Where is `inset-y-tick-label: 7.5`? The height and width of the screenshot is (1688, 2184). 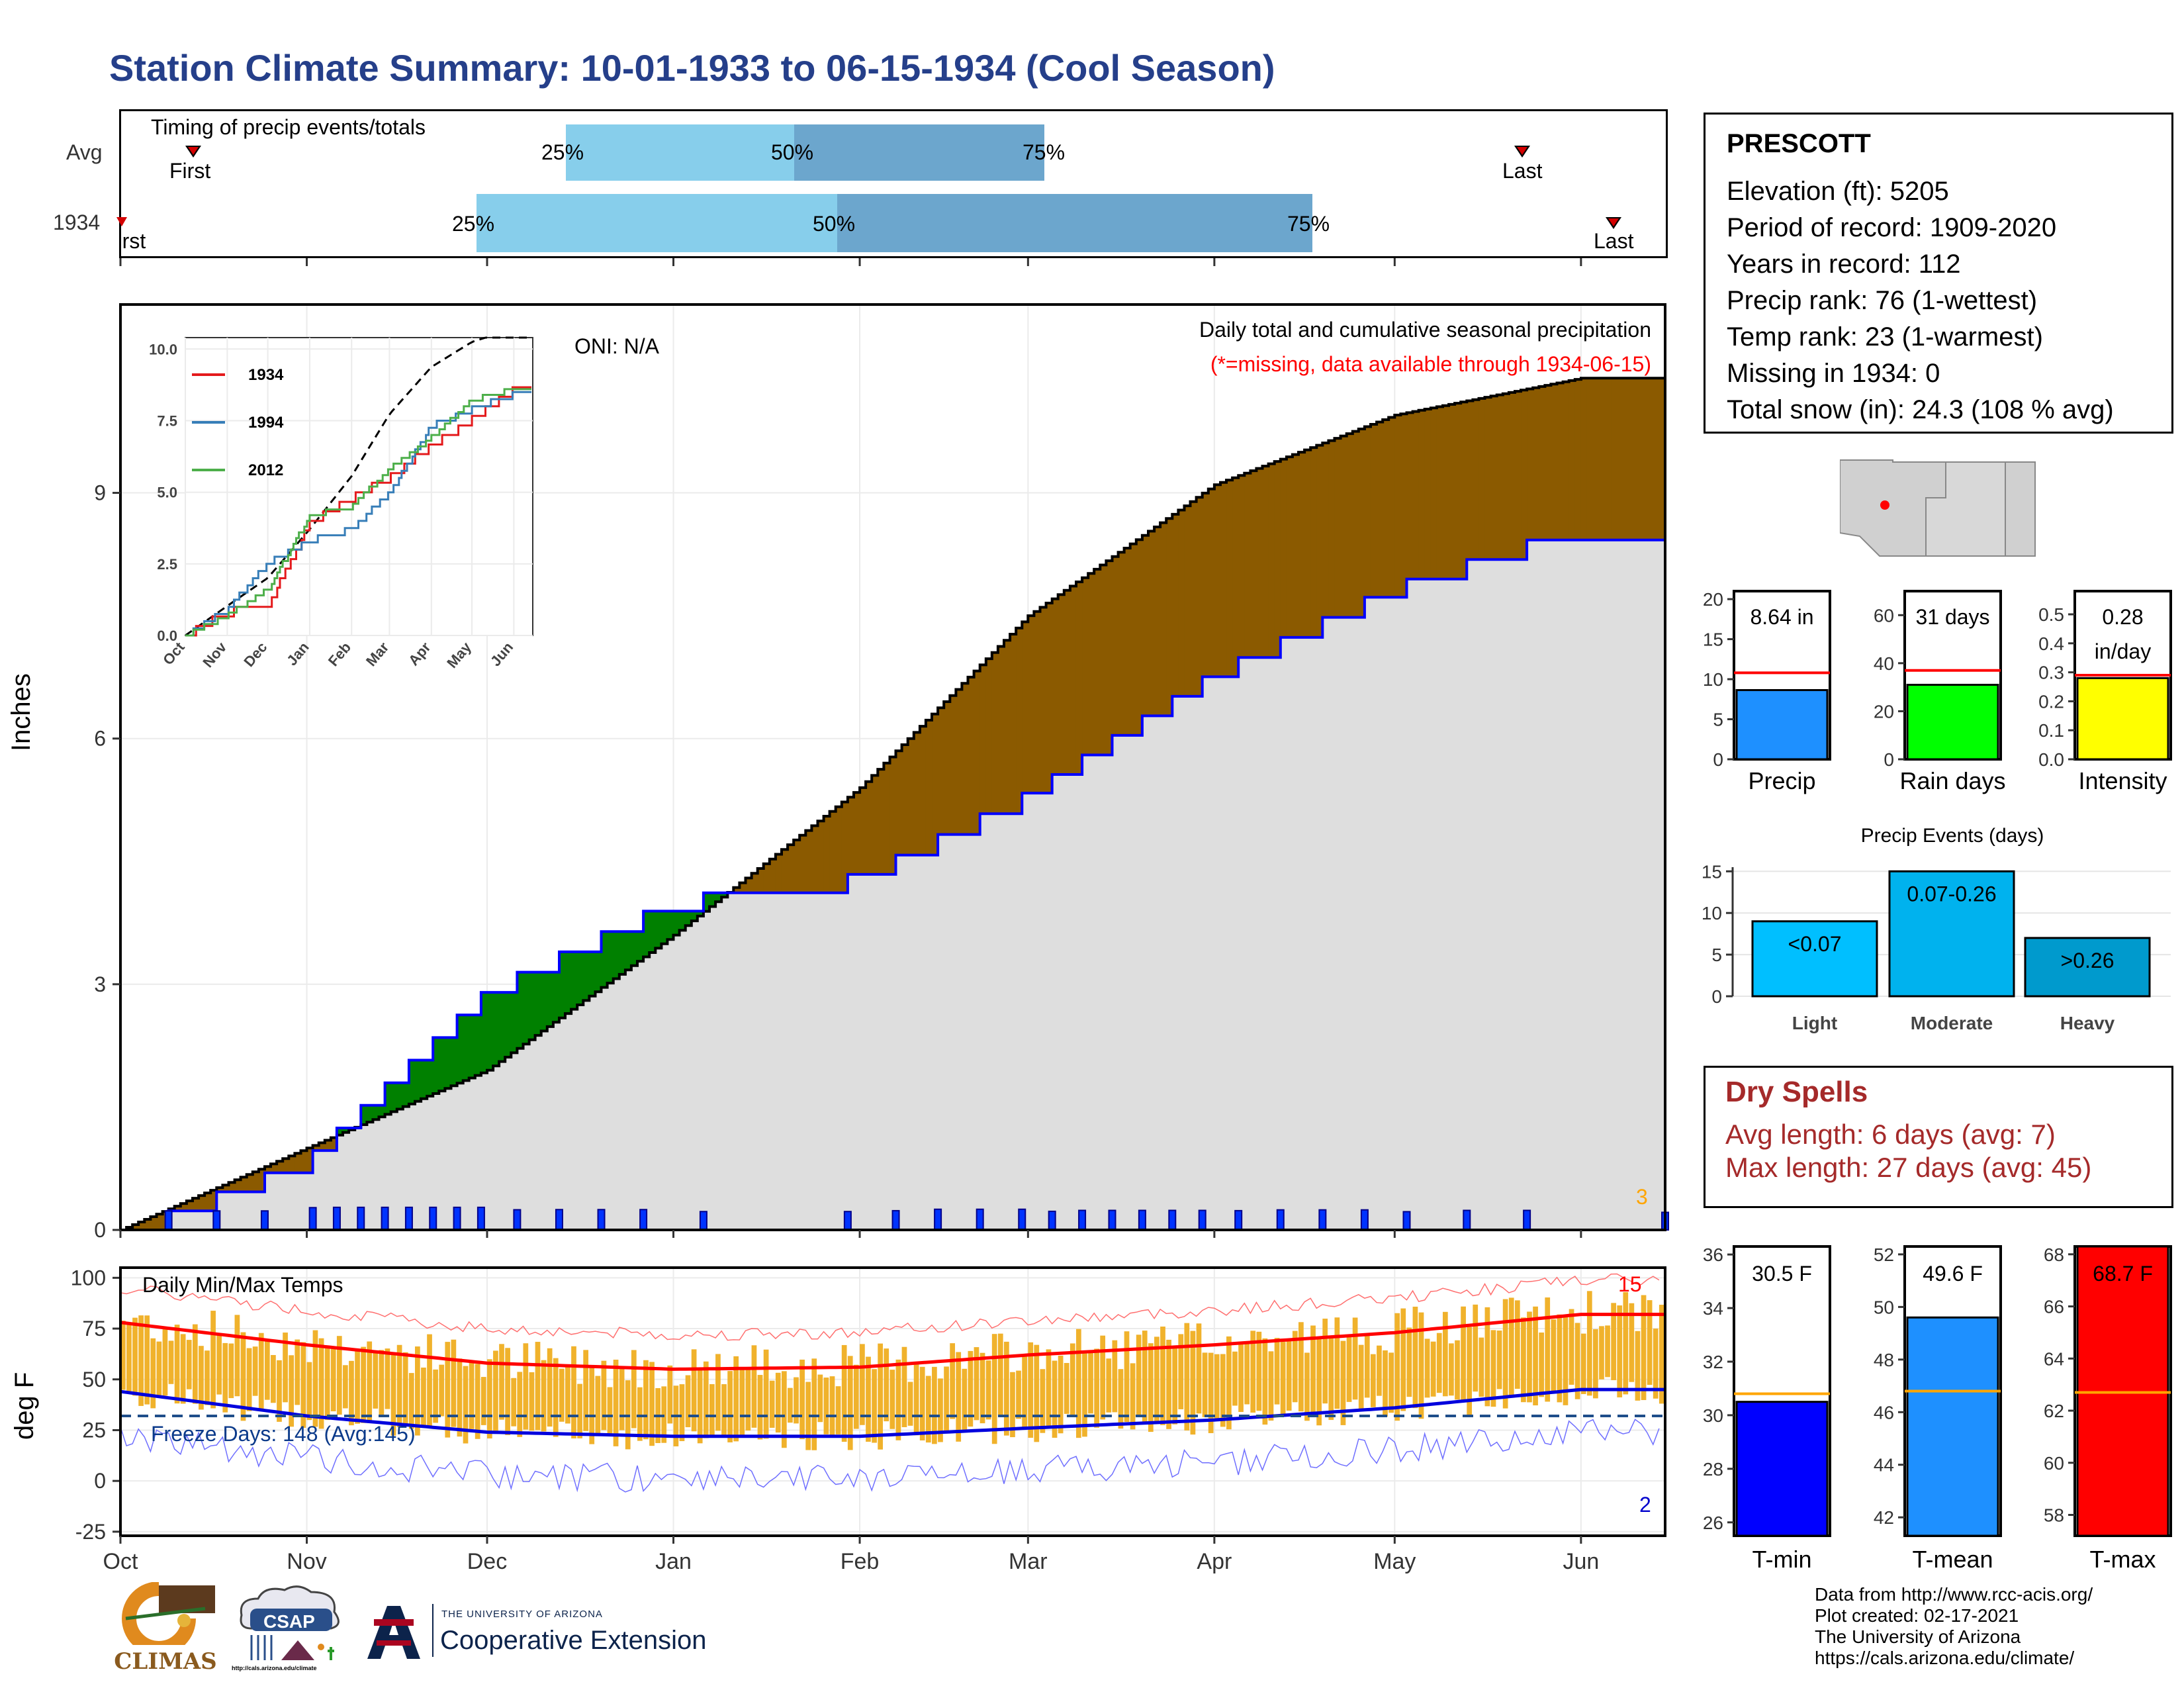
inset-y-tick-label: 7.5 is located at coordinates (167, 420).